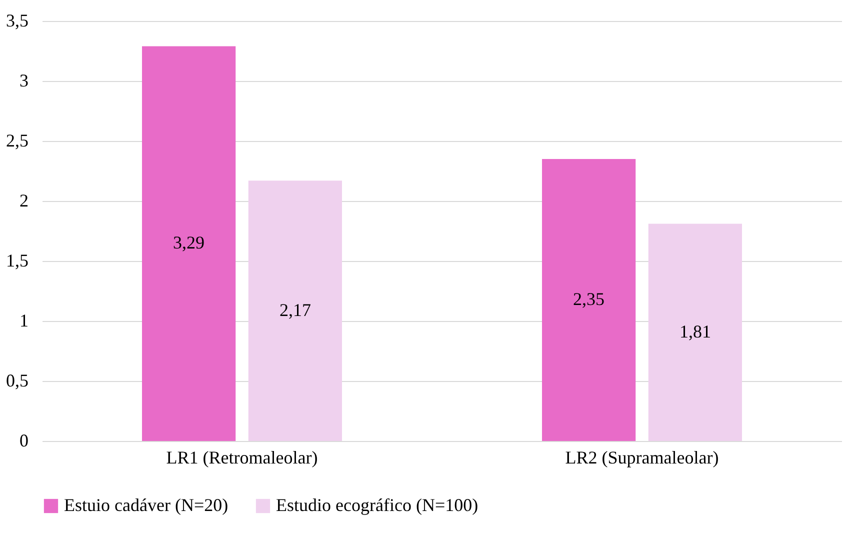 The height and width of the screenshot is (542, 861). I want to click on x-tick-label: LR2 (Supramaleolar), so click(642, 458).